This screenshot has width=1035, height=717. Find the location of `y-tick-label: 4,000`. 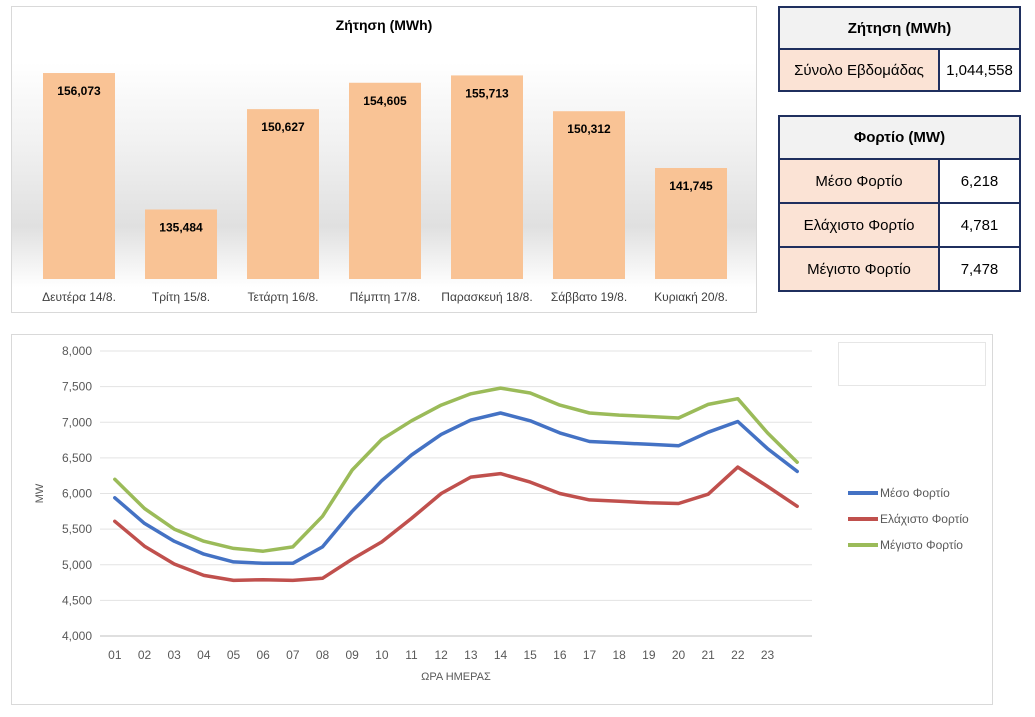

y-tick-label: 4,000 is located at coordinates (77, 636).